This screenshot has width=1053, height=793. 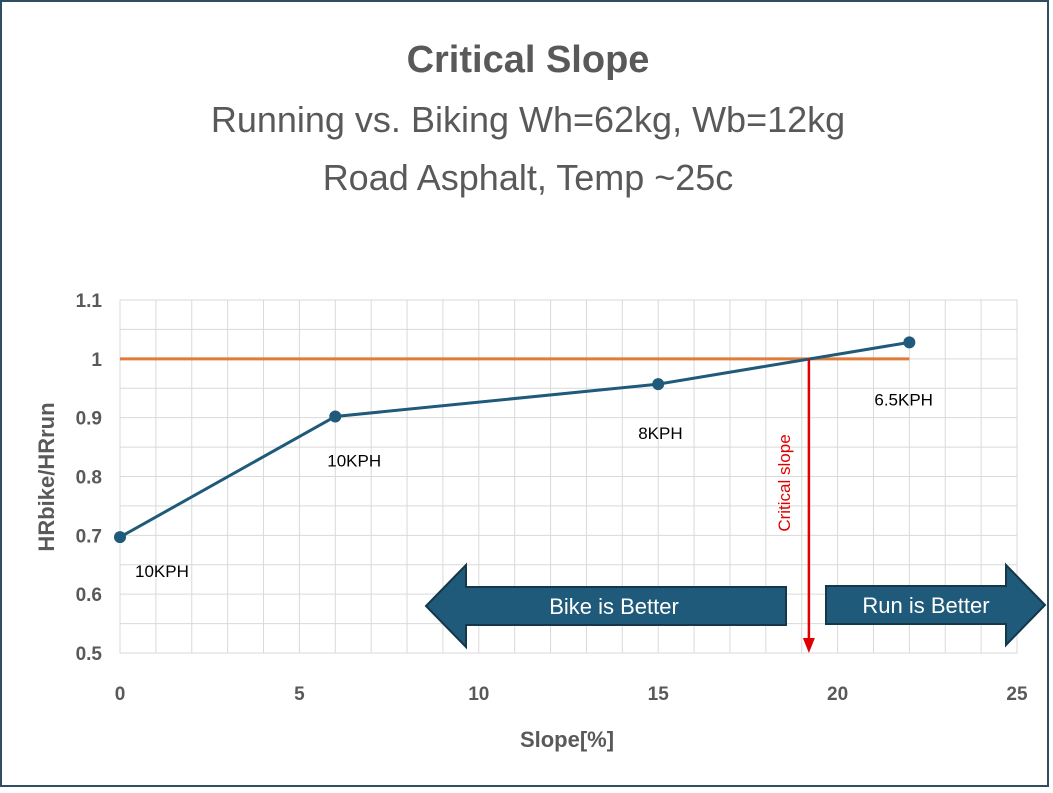 I want to click on data-point-label: 6.5KPH, so click(x=903, y=399).